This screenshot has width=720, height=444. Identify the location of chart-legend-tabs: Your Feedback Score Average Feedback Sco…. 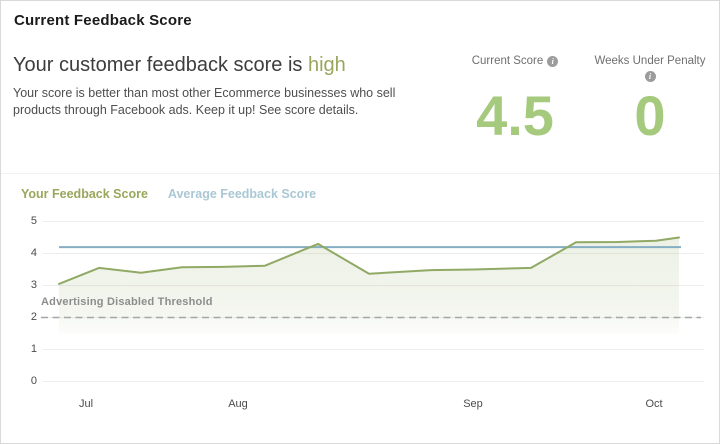
(168, 194).